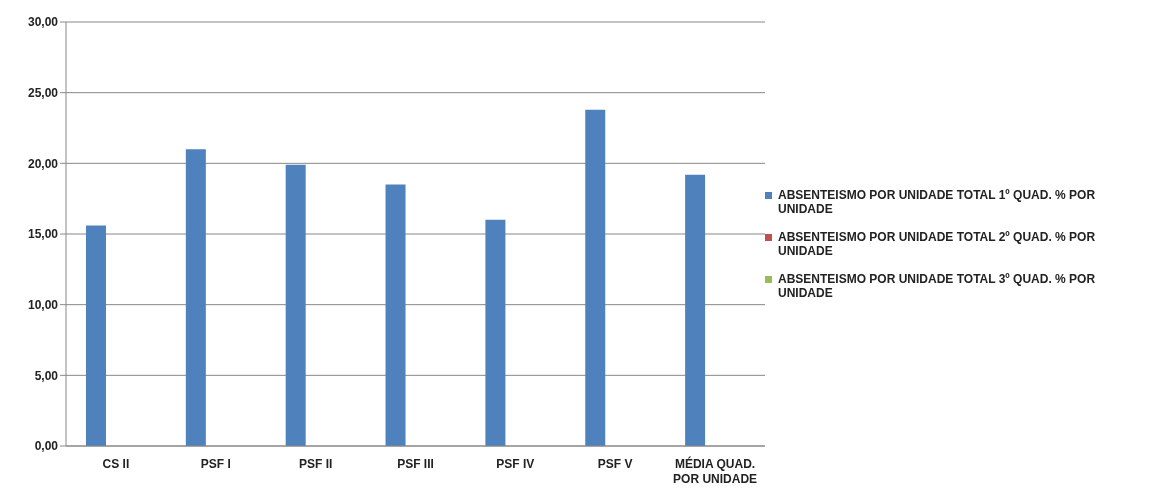  Describe the element at coordinates (43, 92) in the screenshot. I see `y-tick-label: 25,00` at that location.